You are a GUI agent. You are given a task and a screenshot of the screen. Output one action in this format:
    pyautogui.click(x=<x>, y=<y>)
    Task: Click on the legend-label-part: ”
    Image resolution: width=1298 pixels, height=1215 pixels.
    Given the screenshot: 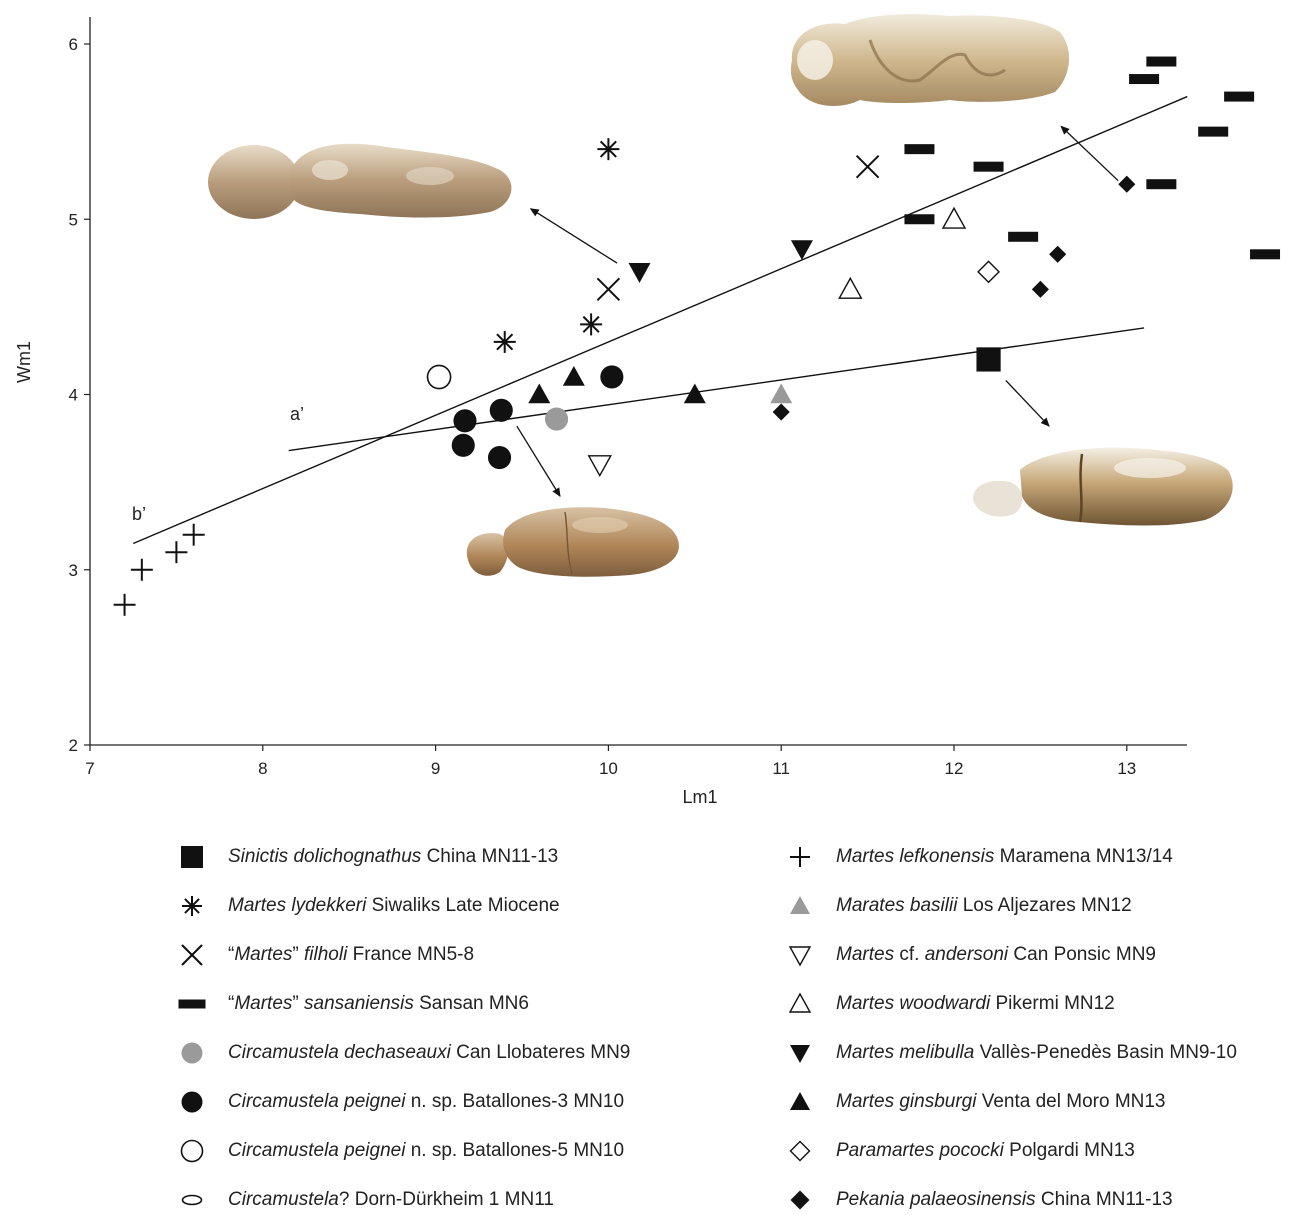 What is the action you would take?
    pyautogui.click(x=298, y=1003)
    